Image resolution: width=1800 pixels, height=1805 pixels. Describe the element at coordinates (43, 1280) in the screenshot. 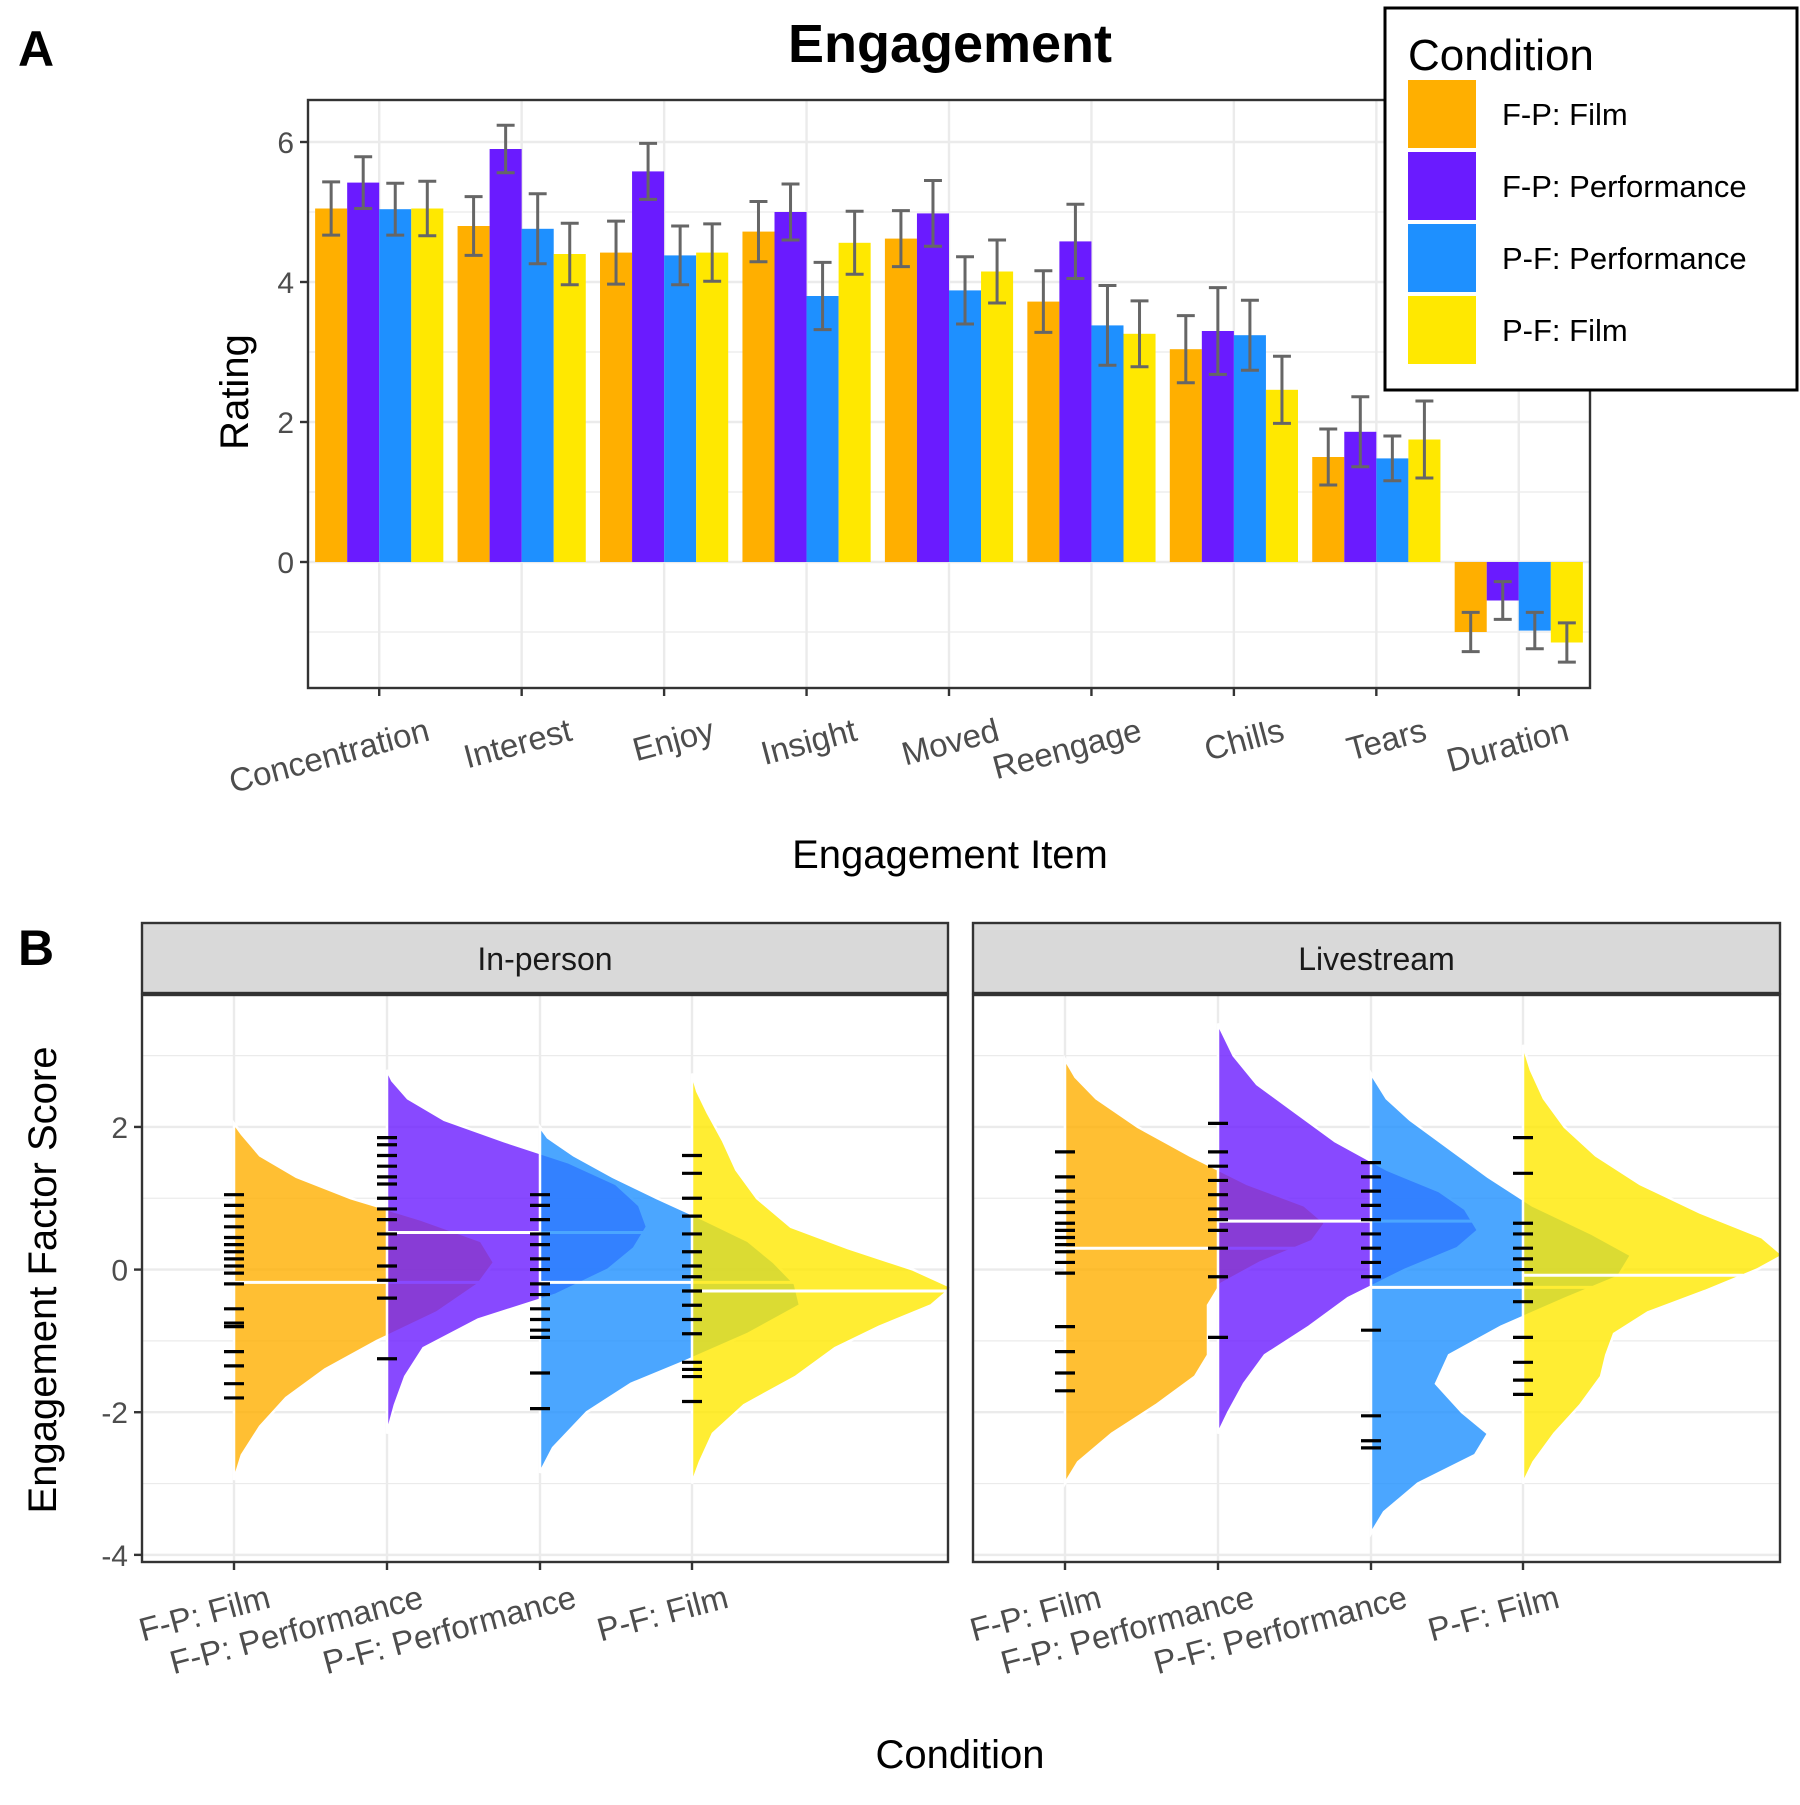

I see `chart-b-ylabel: Engagement Factor Score` at that location.